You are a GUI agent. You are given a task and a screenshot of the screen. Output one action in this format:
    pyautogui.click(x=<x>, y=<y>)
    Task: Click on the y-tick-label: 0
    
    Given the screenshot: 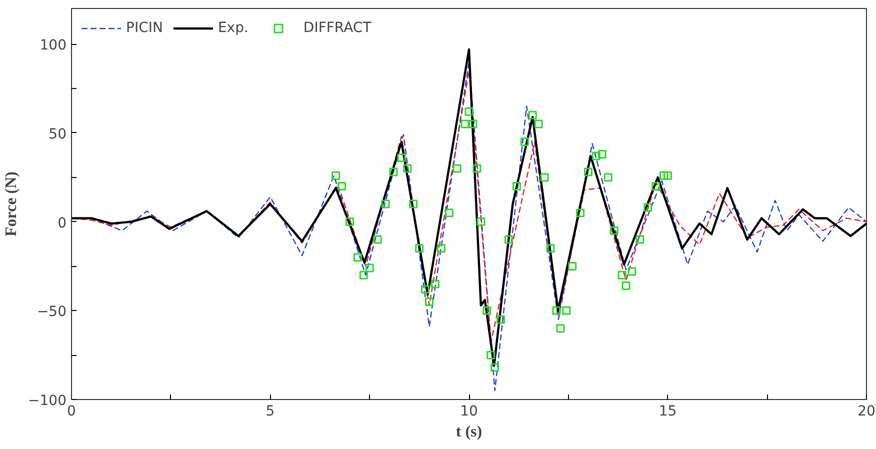 What is the action you would take?
    pyautogui.click(x=62, y=223)
    